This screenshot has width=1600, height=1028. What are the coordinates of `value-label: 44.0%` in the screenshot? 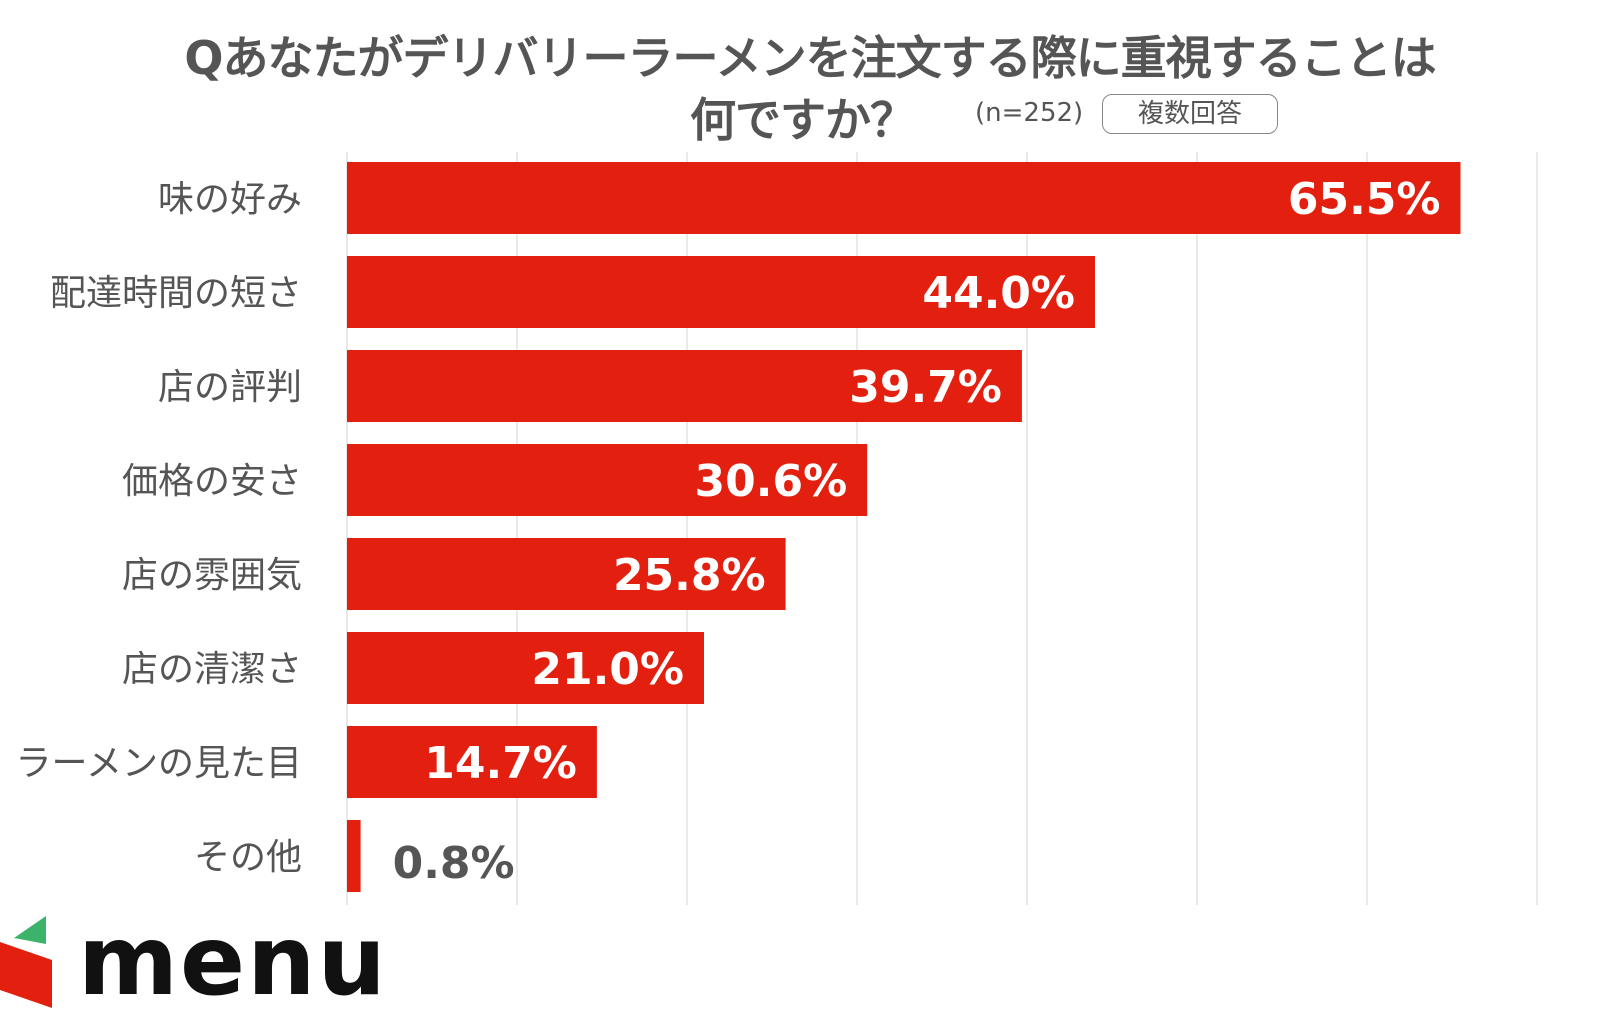 It's located at (998, 293).